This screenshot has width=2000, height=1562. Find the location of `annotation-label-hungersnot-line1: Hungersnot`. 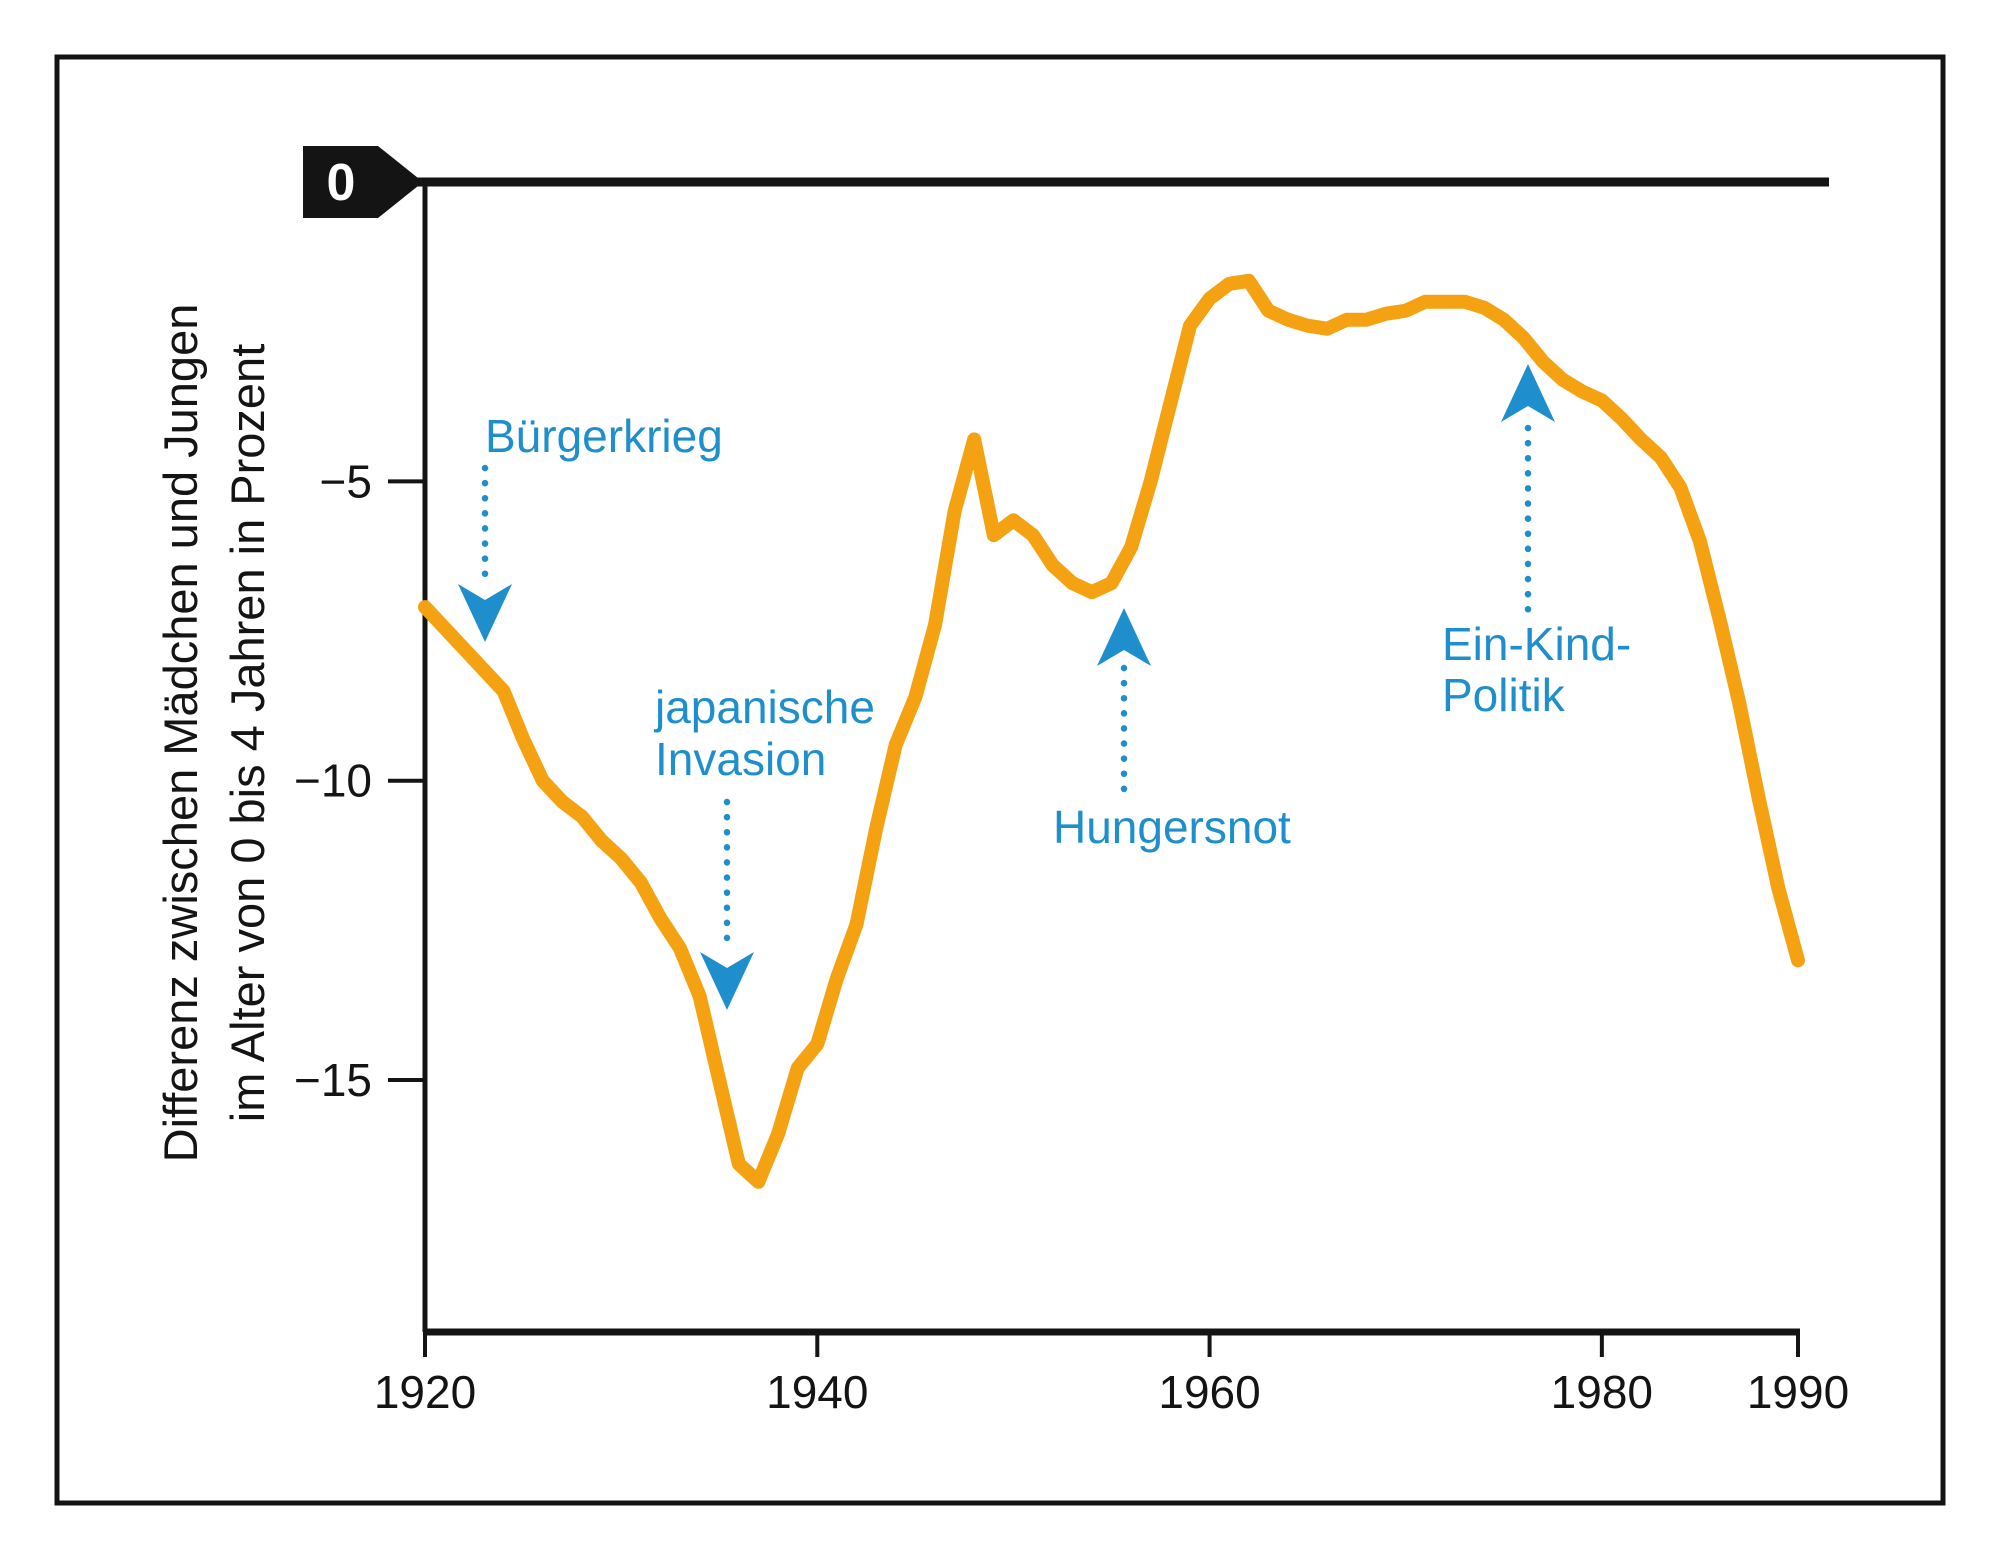

annotation-label-hungersnot-line1: Hungersnot is located at coordinates (1172, 827).